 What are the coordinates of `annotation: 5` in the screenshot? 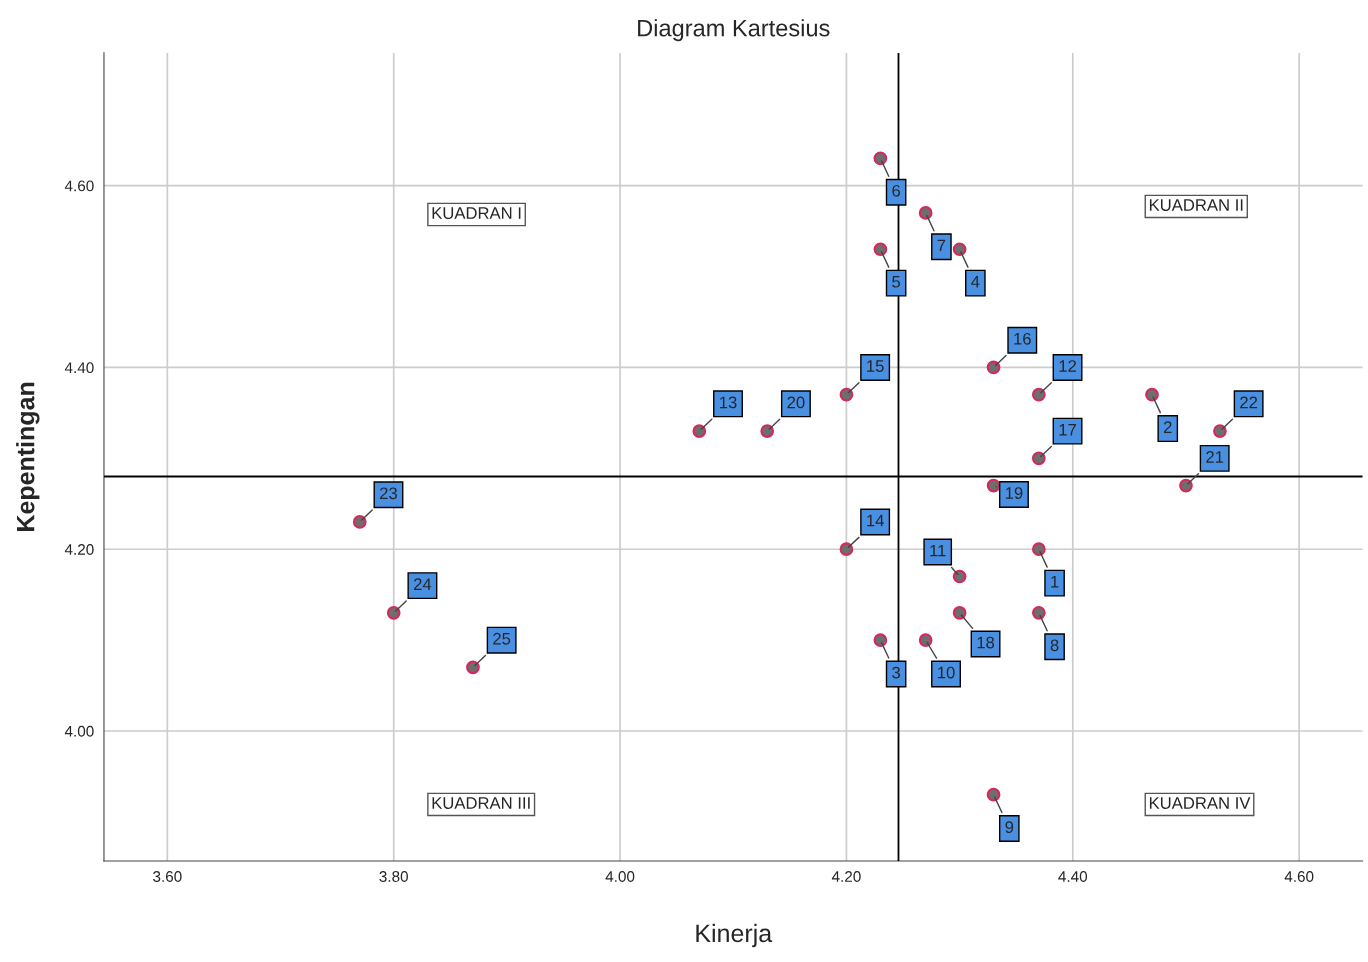 It's located at (896, 281).